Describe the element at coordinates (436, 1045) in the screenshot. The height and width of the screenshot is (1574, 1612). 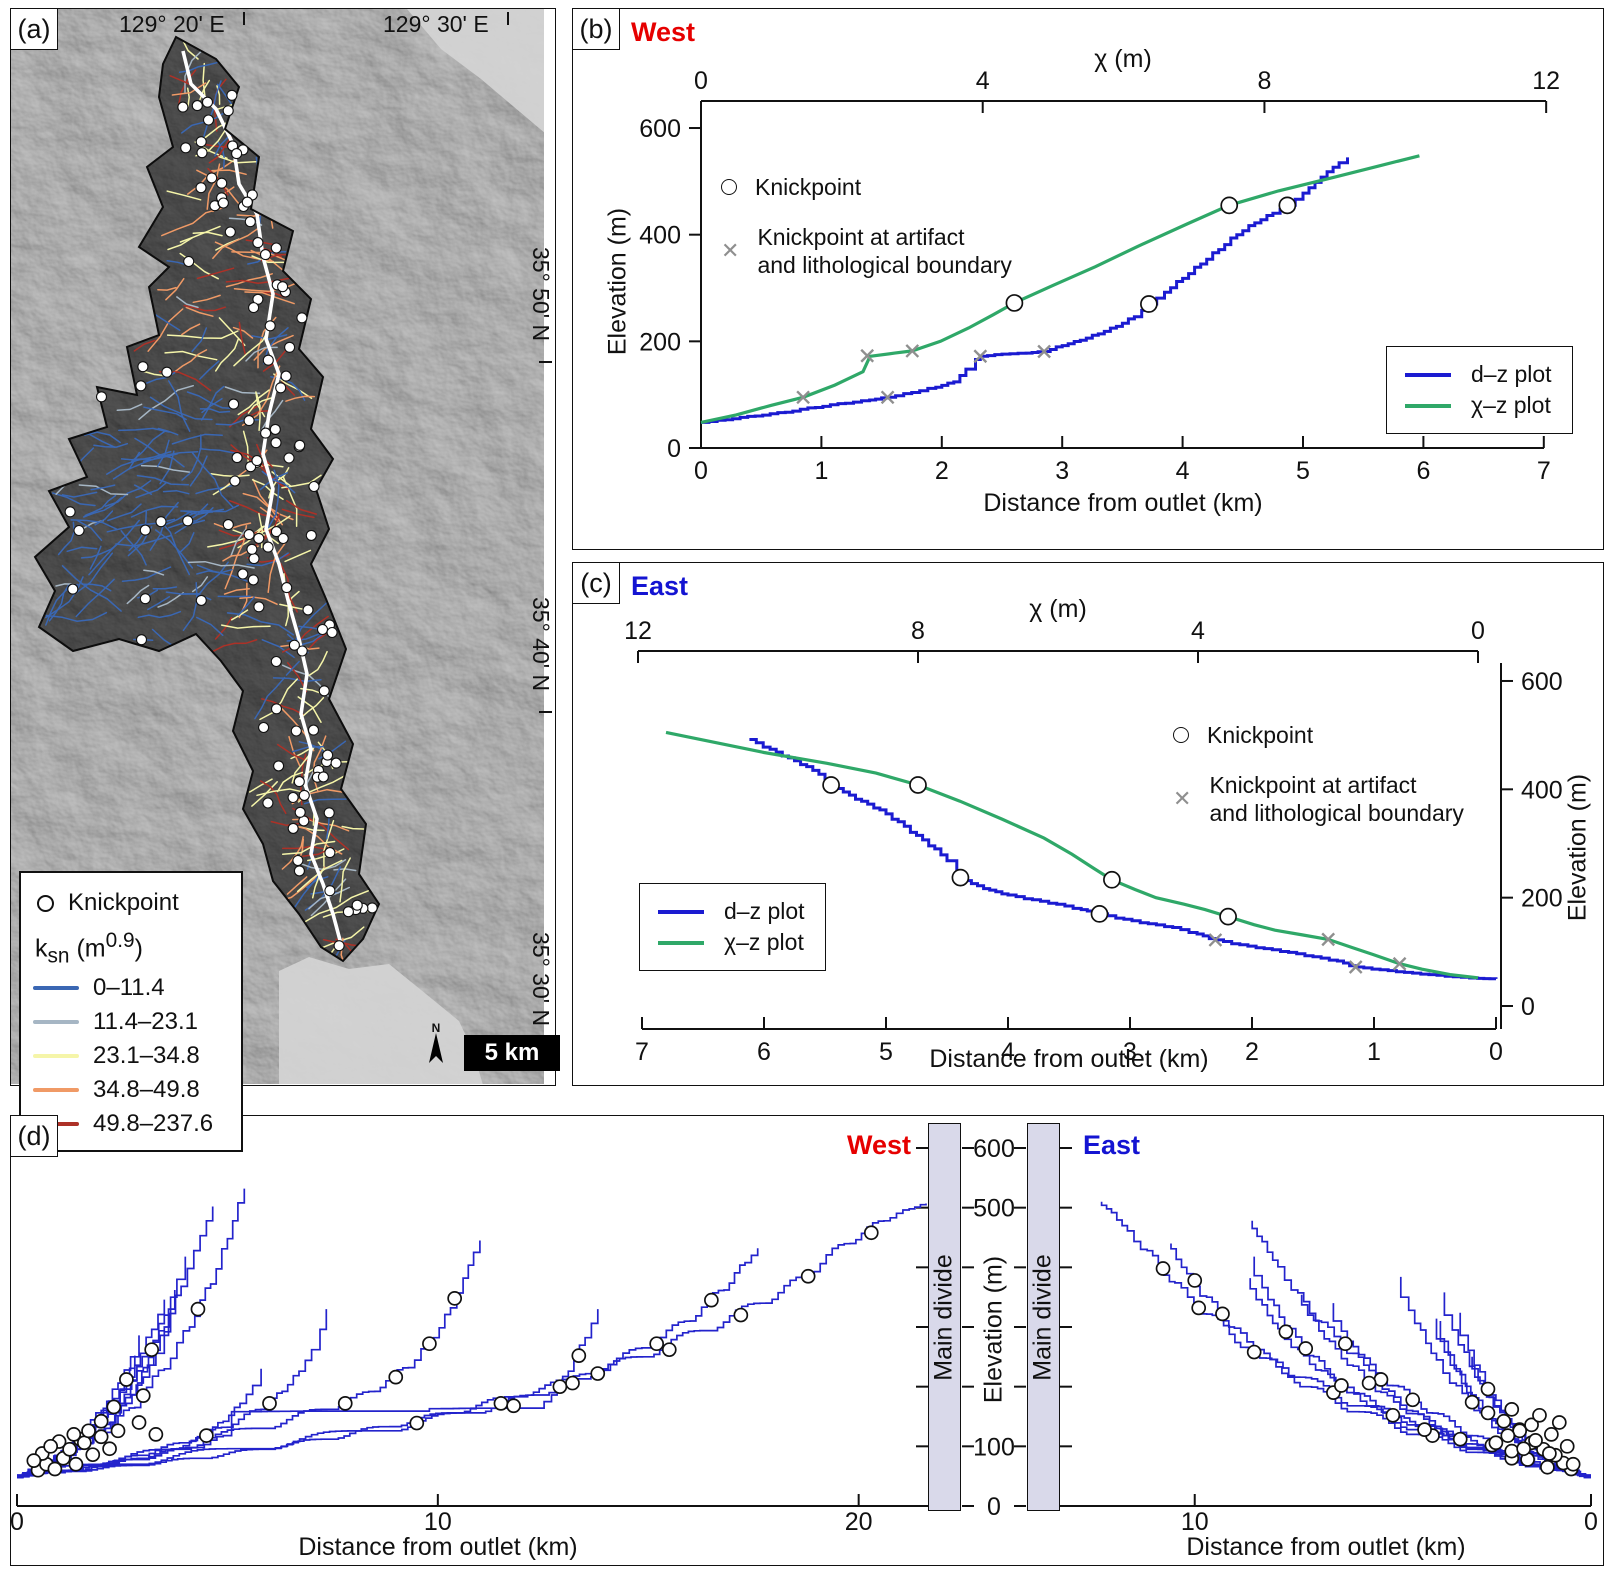
I see `north-arrow: N` at that location.